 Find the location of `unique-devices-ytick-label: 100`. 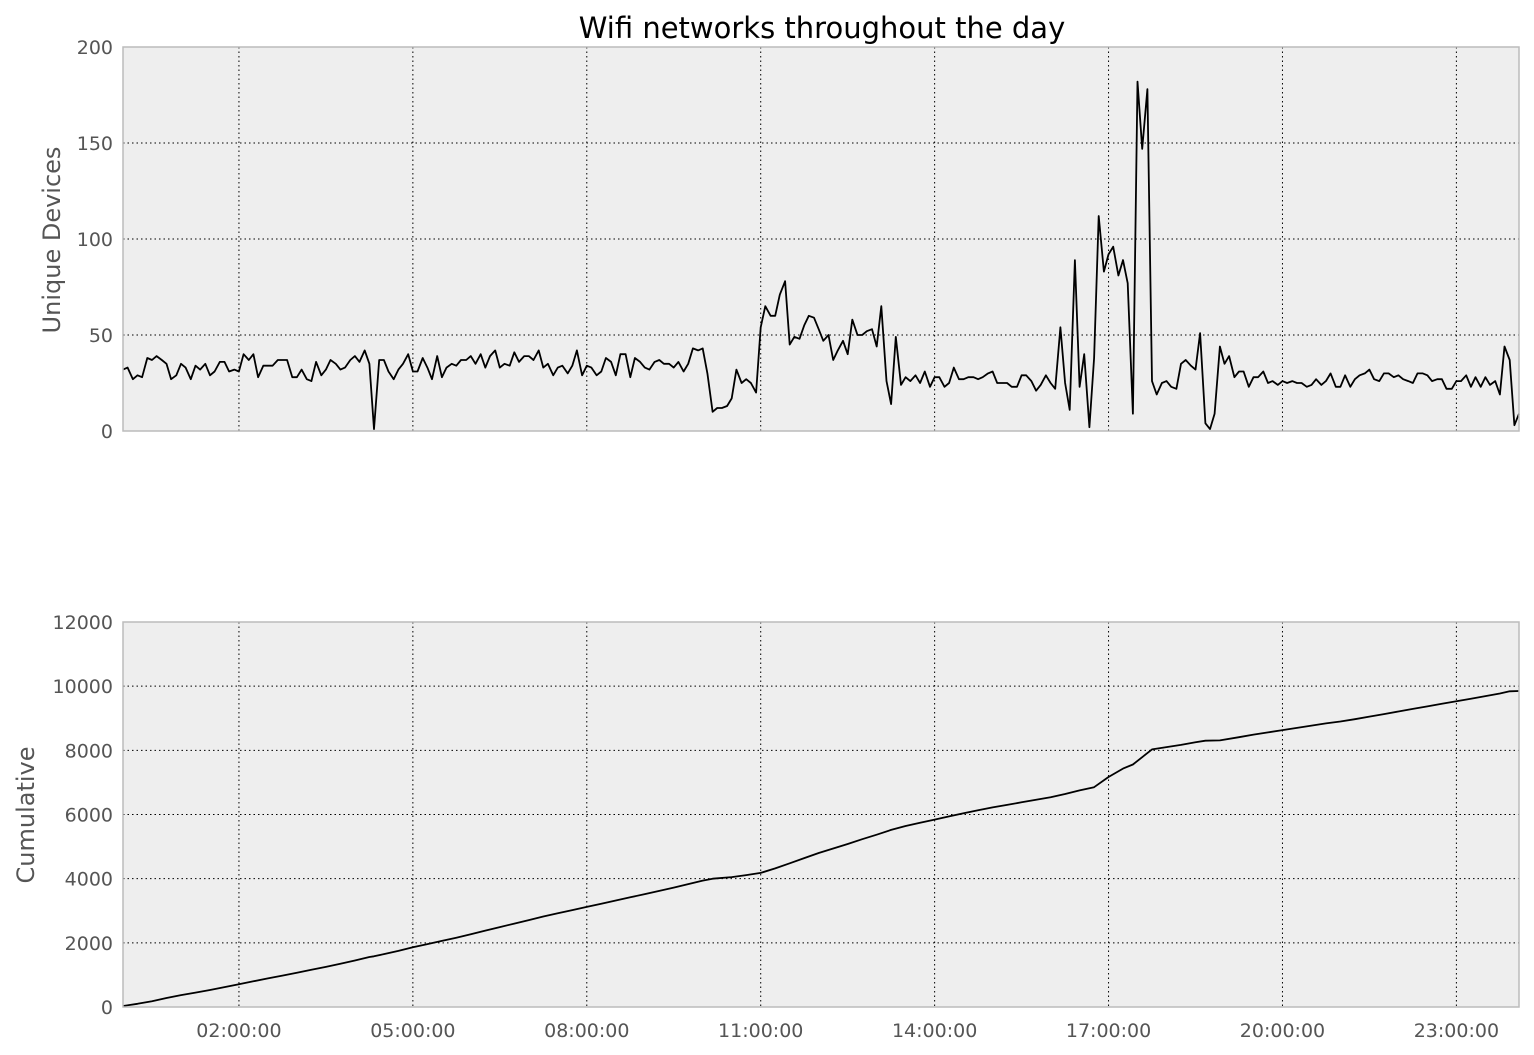

unique-devices-ytick-label: 100 is located at coordinates (95, 240).